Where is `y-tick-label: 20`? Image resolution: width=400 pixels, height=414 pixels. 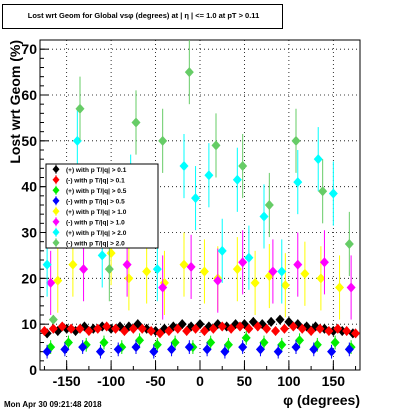
y-tick-label: 20 is located at coordinates (29, 278).